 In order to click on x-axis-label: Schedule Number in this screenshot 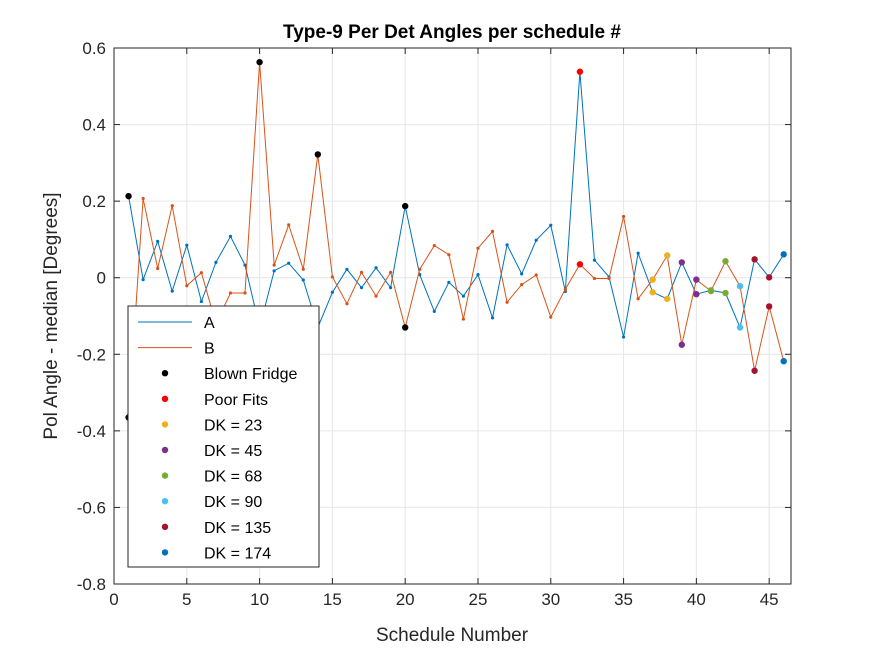, I will do `click(452, 635)`.